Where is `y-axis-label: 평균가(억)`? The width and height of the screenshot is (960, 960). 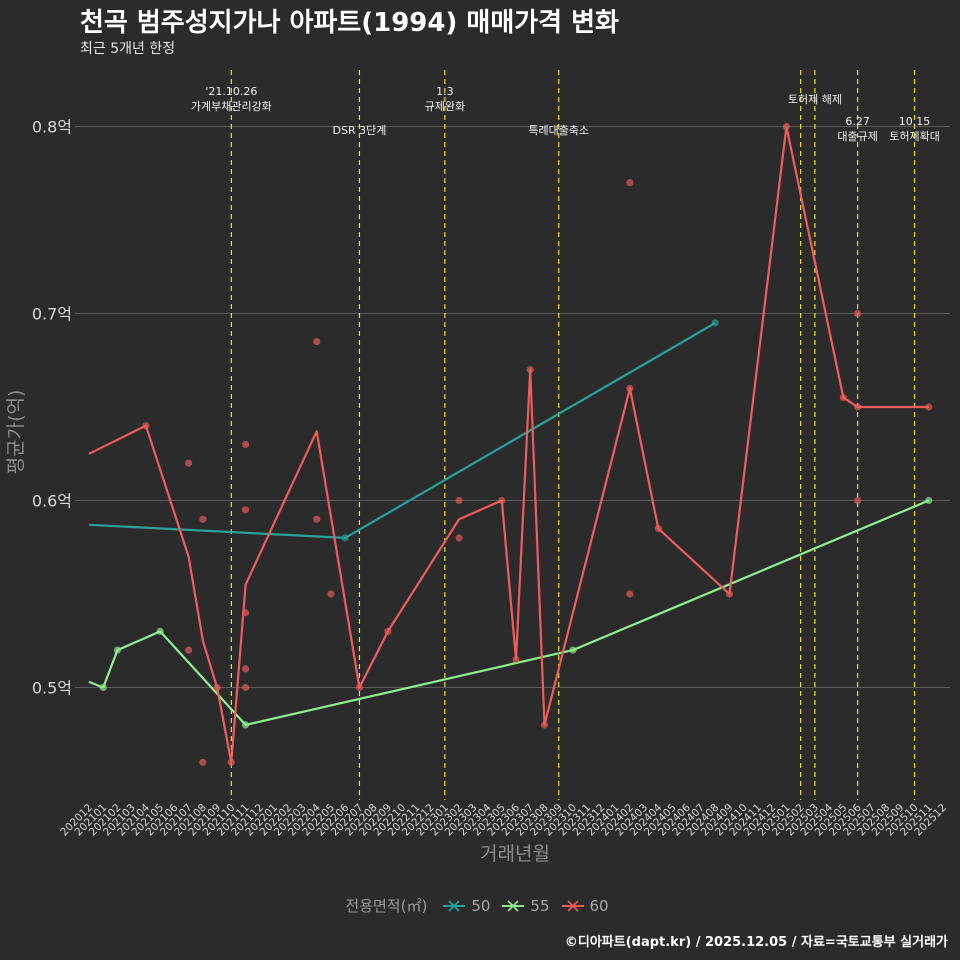
y-axis-label: 평균가(억) is located at coordinates (16, 432).